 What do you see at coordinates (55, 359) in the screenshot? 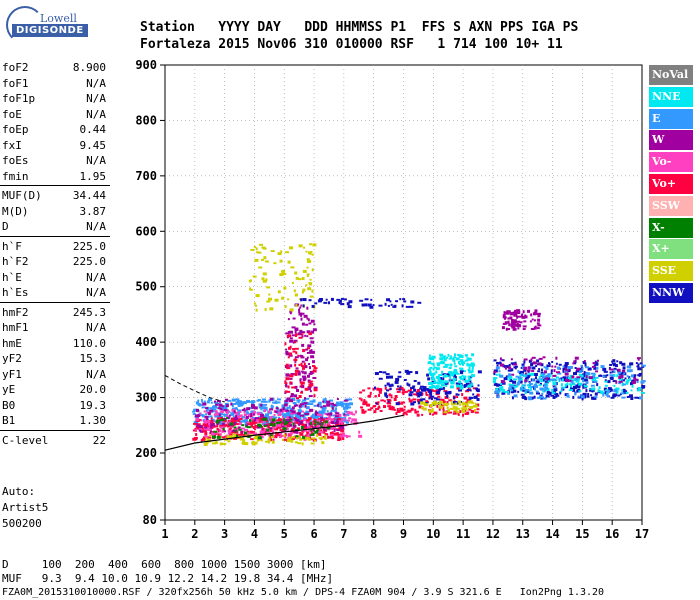
I see `parameter-row-yf2: yF2 15.3` at bounding box center [55, 359].